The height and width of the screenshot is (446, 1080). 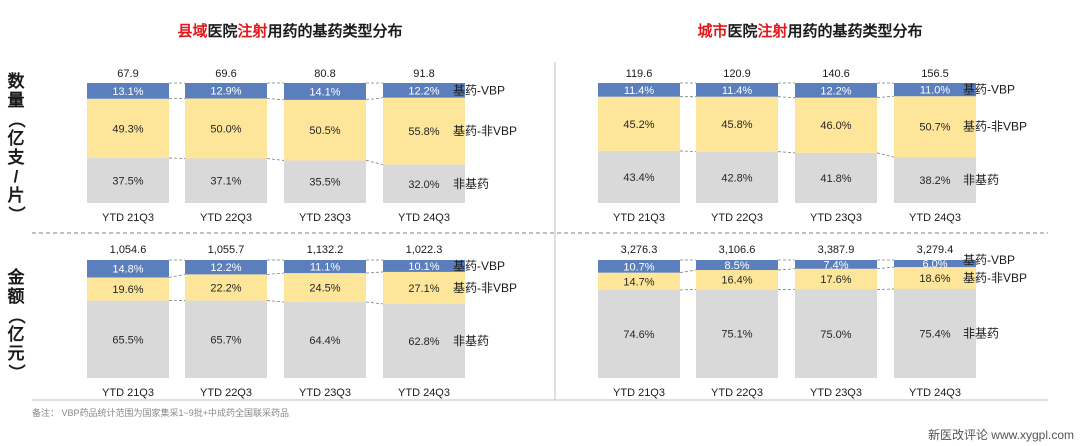 I want to click on data-label-nonbasic: 65.5%, so click(x=127, y=340).